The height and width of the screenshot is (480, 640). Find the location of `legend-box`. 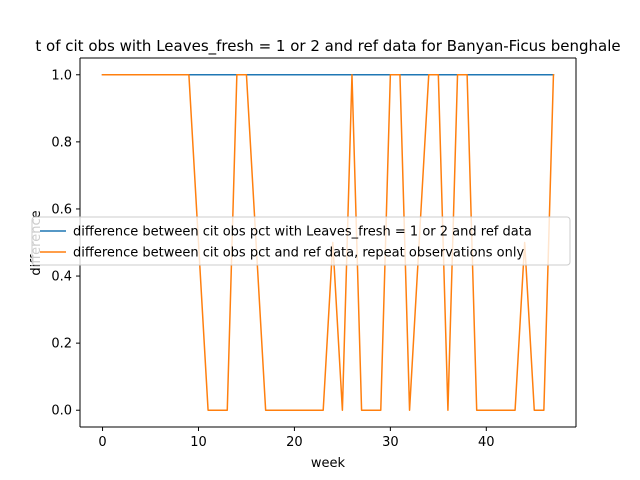

legend-box is located at coordinates (301, 241).